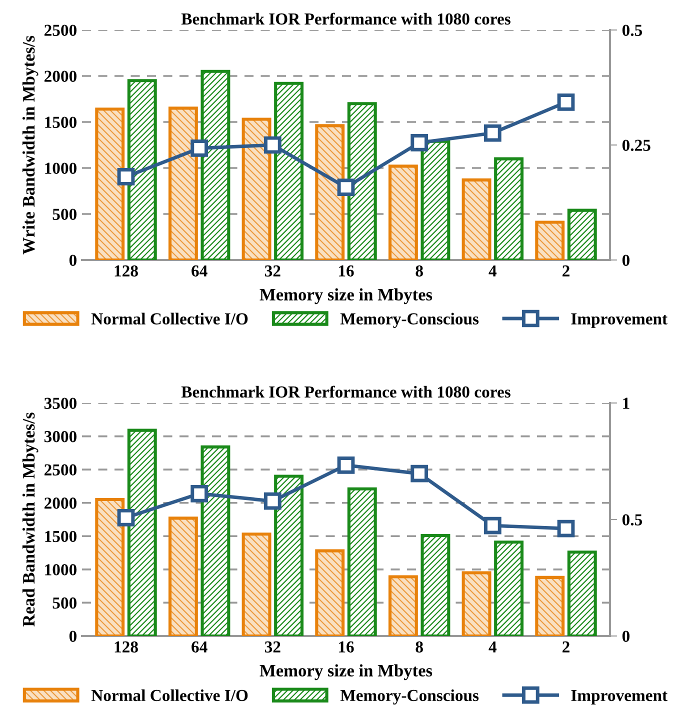 This screenshot has width=674, height=719. What do you see at coordinates (60, 436) in the screenshot?
I see `y-tick-label: 3000` at bounding box center [60, 436].